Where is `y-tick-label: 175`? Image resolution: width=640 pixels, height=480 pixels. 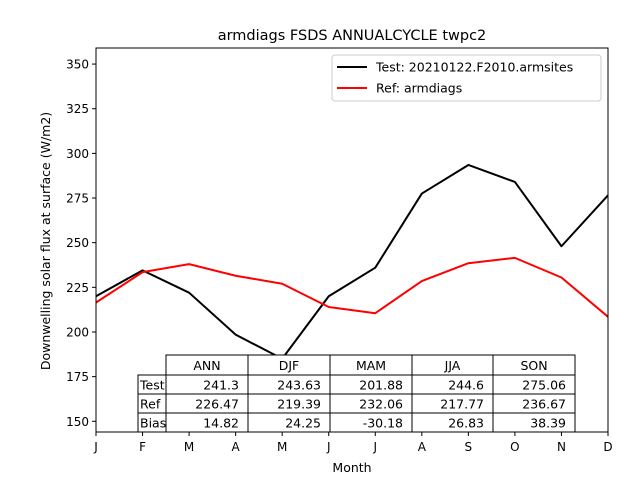 y-tick-label: 175 is located at coordinates (77, 377).